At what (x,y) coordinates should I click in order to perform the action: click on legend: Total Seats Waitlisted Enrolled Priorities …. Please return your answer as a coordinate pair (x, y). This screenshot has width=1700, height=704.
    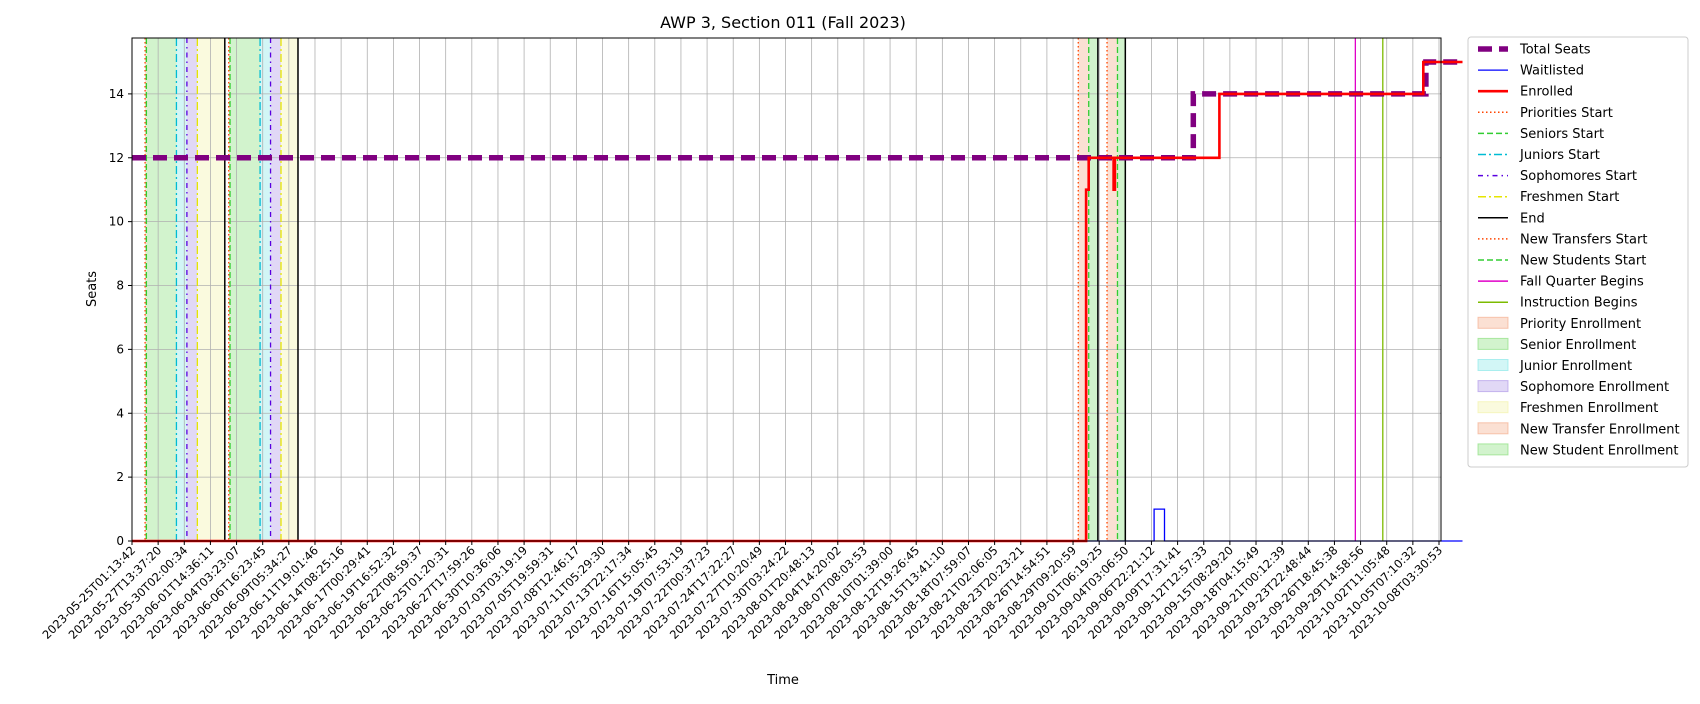
    Looking at the image, I should click on (1578, 252).